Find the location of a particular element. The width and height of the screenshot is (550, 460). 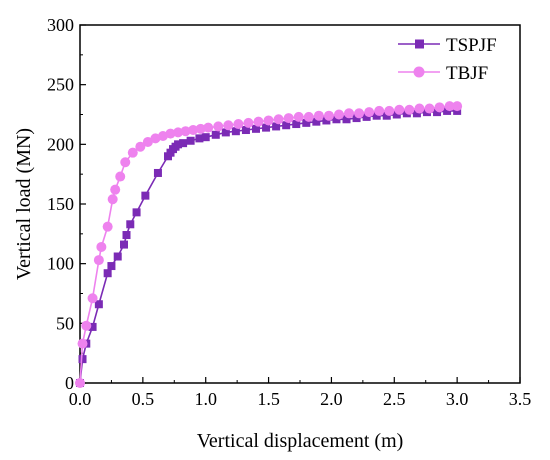

x-tick-label: 2.5 is located at coordinates (394, 399).